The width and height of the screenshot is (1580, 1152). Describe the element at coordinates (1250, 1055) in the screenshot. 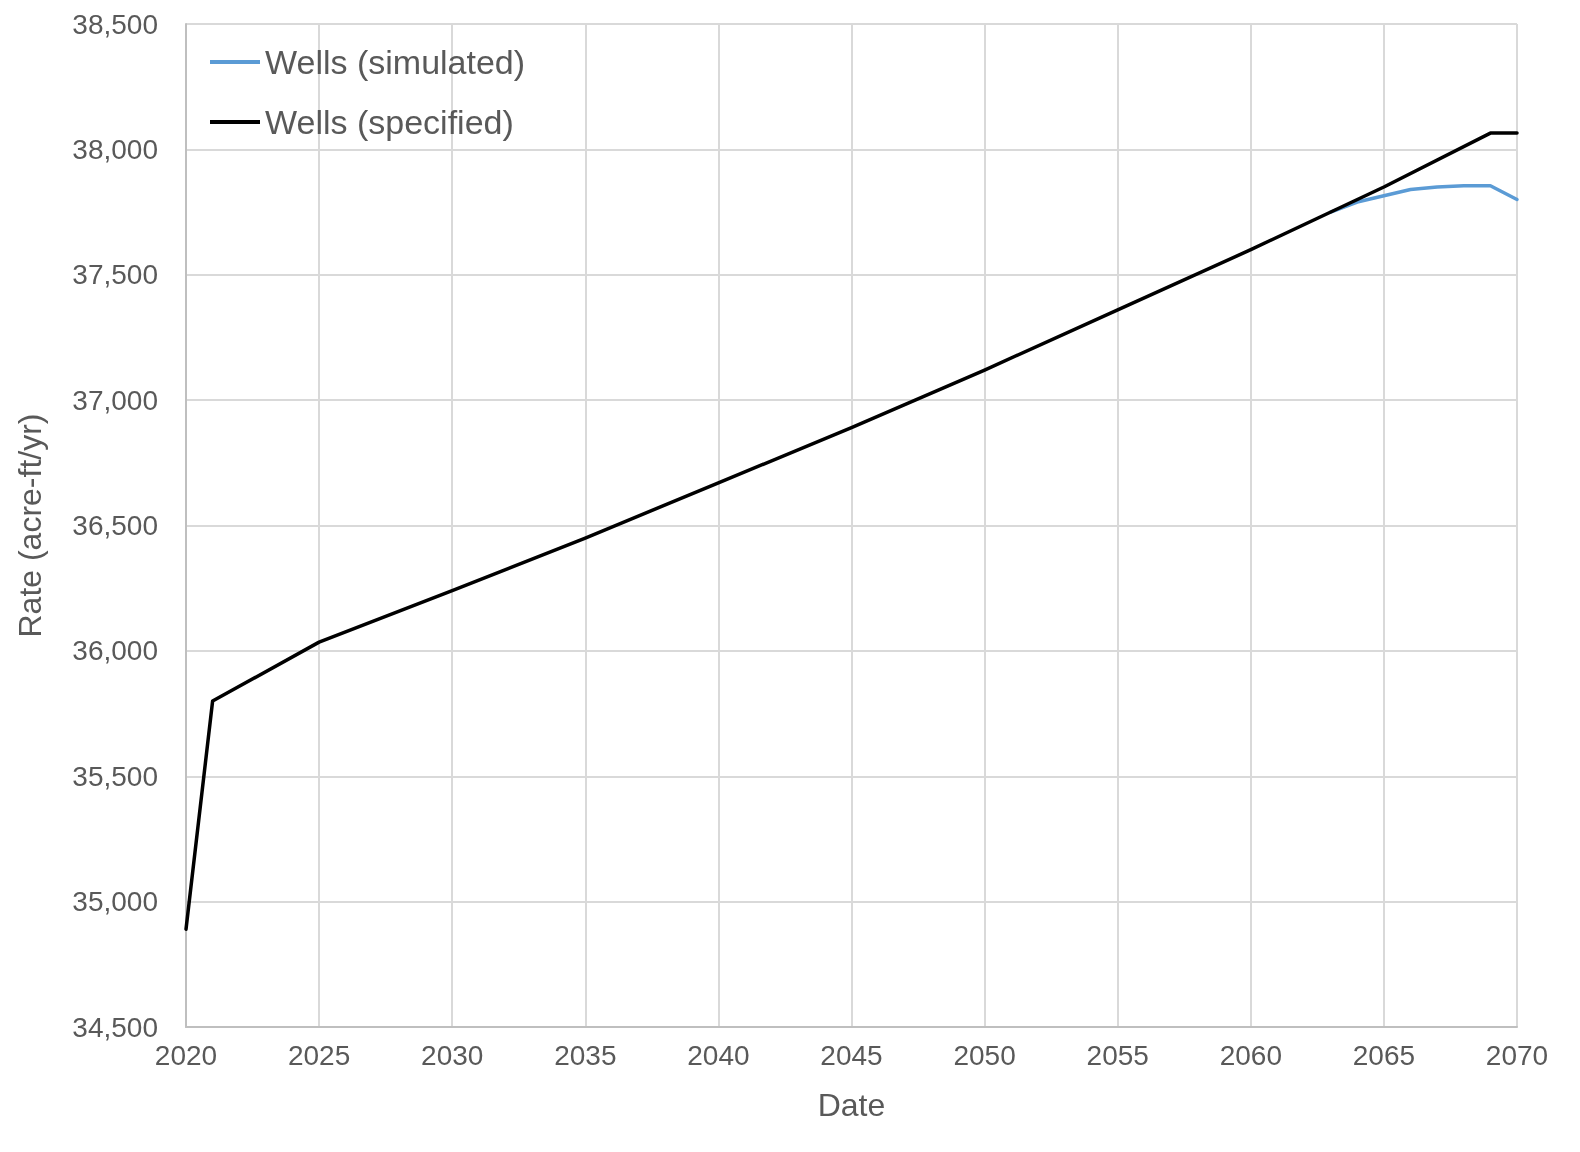

I see `x-tick-label: 2060` at that location.